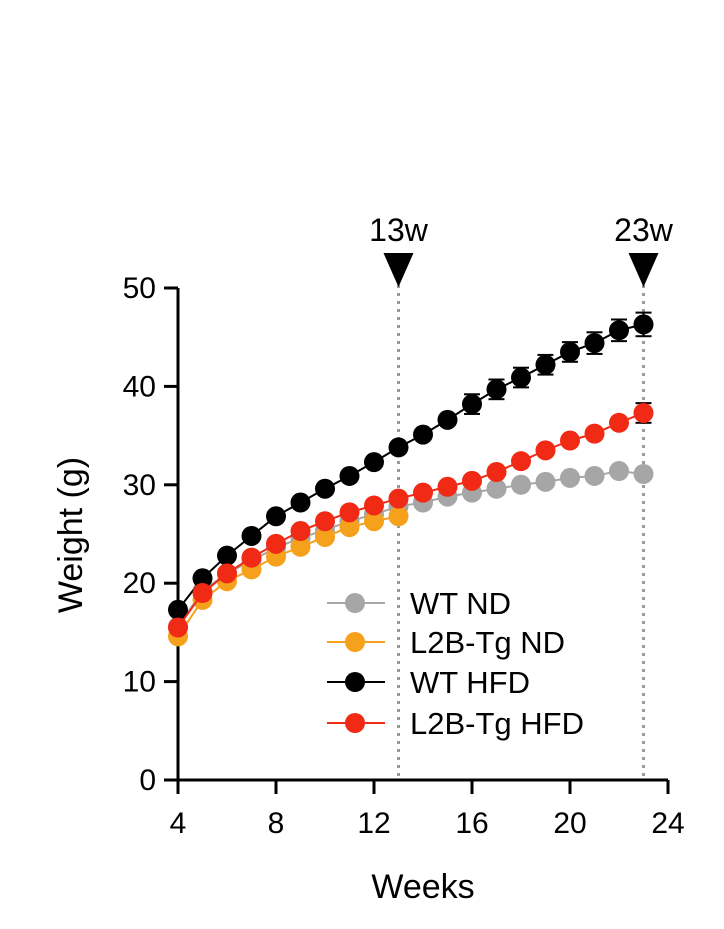 The height and width of the screenshot is (929, 724). What do you see at coordinates (139, 682) in the screenshot?
I see `y-tick-label: 10` at bounding box center [139, 682].